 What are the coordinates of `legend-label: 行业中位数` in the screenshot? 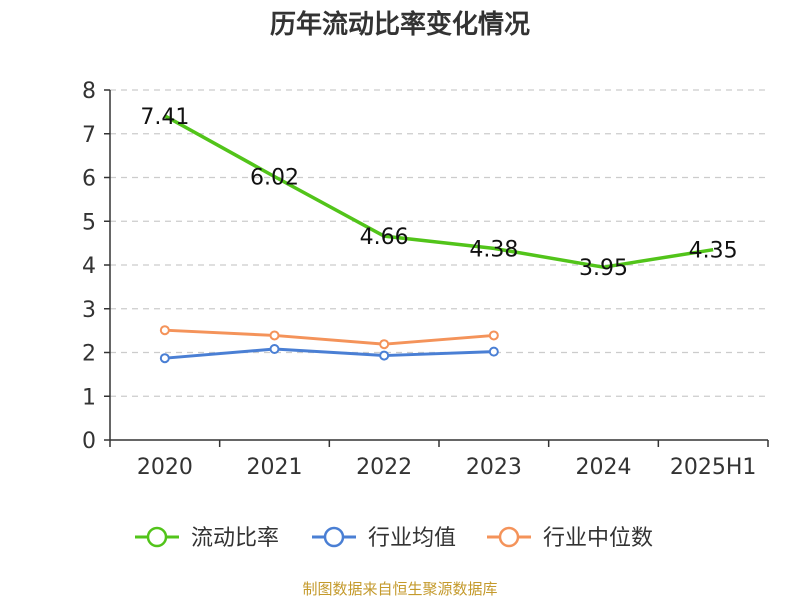 It's located at (598, 538).